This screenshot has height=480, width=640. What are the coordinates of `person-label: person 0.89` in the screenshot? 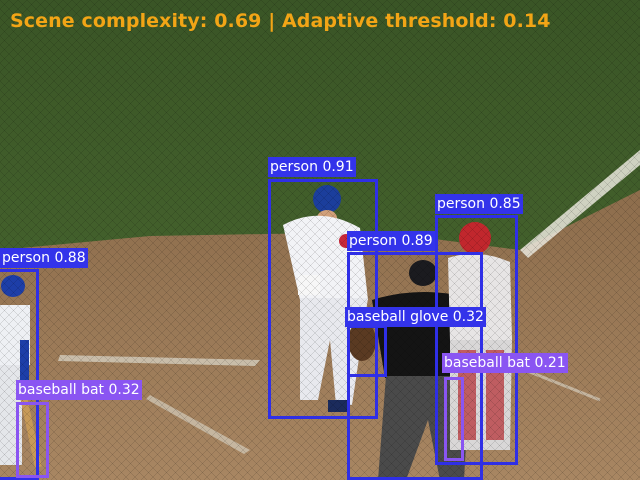 It's located at (391, 241).